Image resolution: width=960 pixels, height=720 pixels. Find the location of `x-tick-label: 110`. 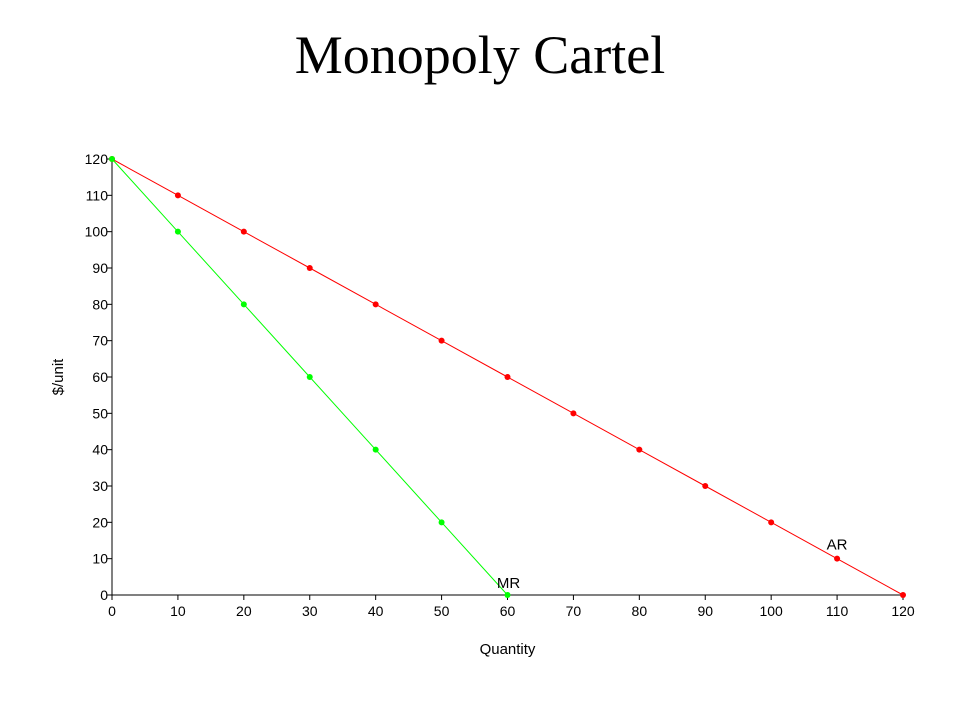

x-tick-label: 110 is located at coordinates (837, 611).